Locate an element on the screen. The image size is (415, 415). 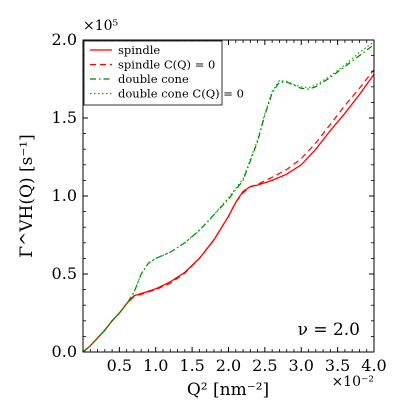
legend-label: spindle C(Q) = 0 is located at coordinates (166, 65).